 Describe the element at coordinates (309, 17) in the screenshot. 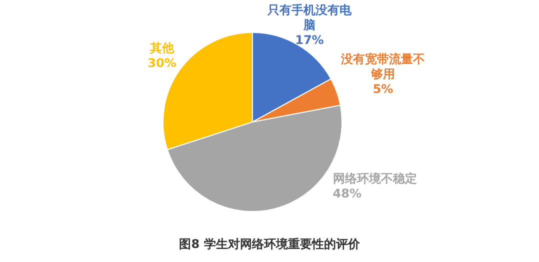

I see `slice-label: 只有手机没有电脑` at that location.